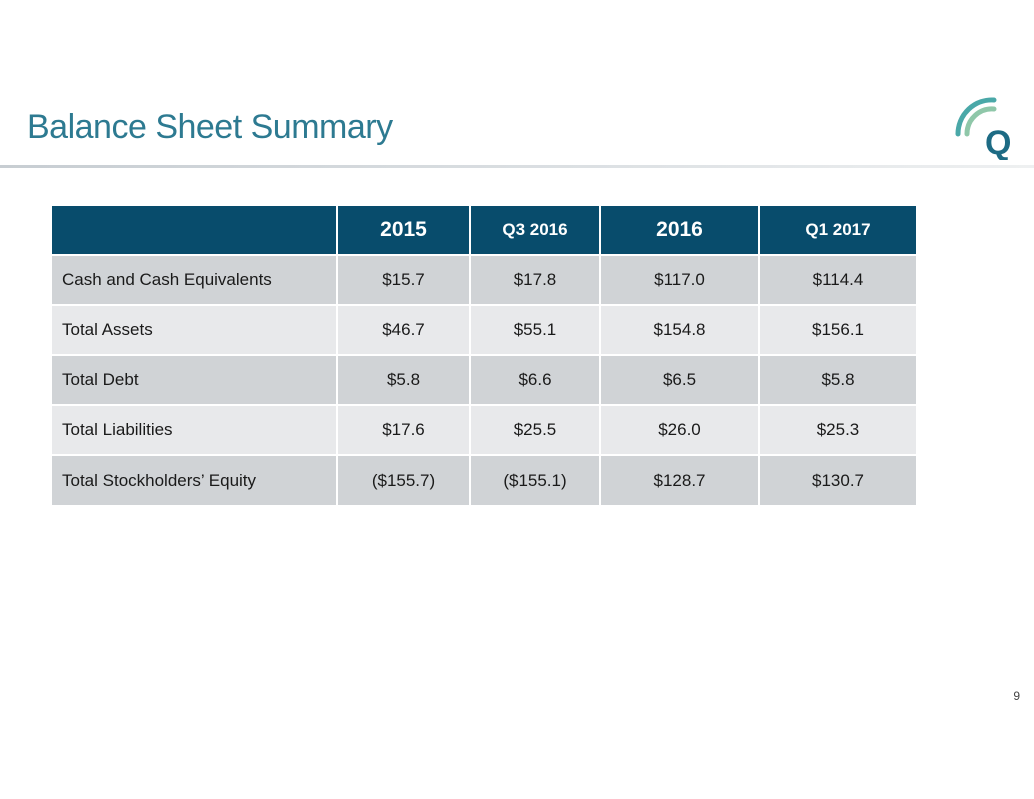  What do you see at coordinates (535, 279) in the screenshot?
I see `cell-value: $17.8` at bounding box center [535, 279].